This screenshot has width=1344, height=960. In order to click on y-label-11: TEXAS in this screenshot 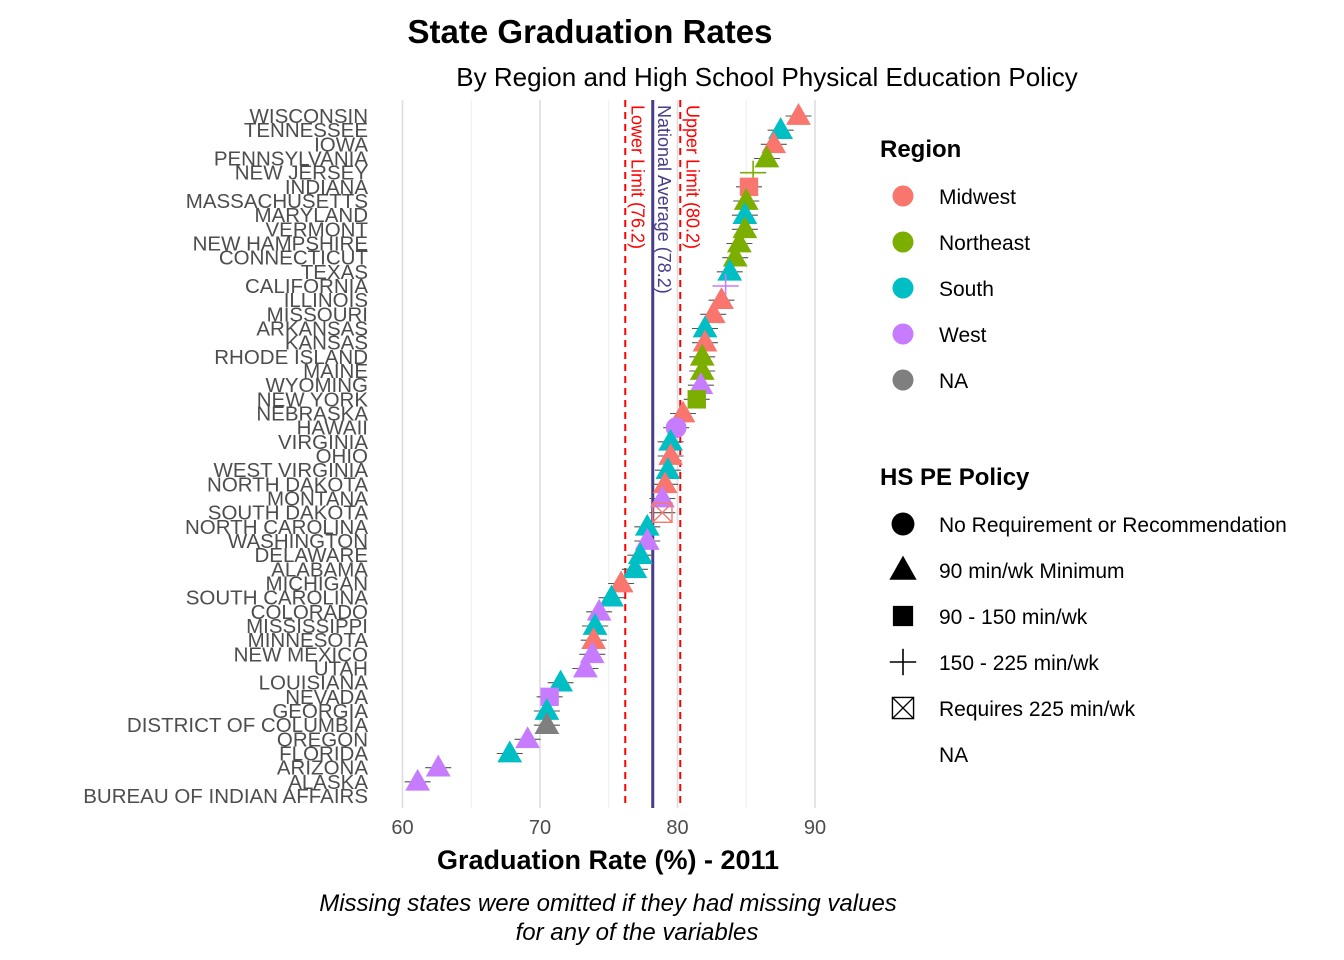, I will do `click(334, 272)`.